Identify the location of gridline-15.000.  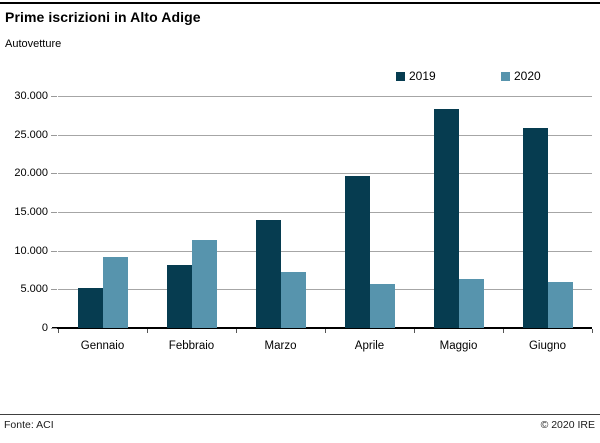
(325, 212).